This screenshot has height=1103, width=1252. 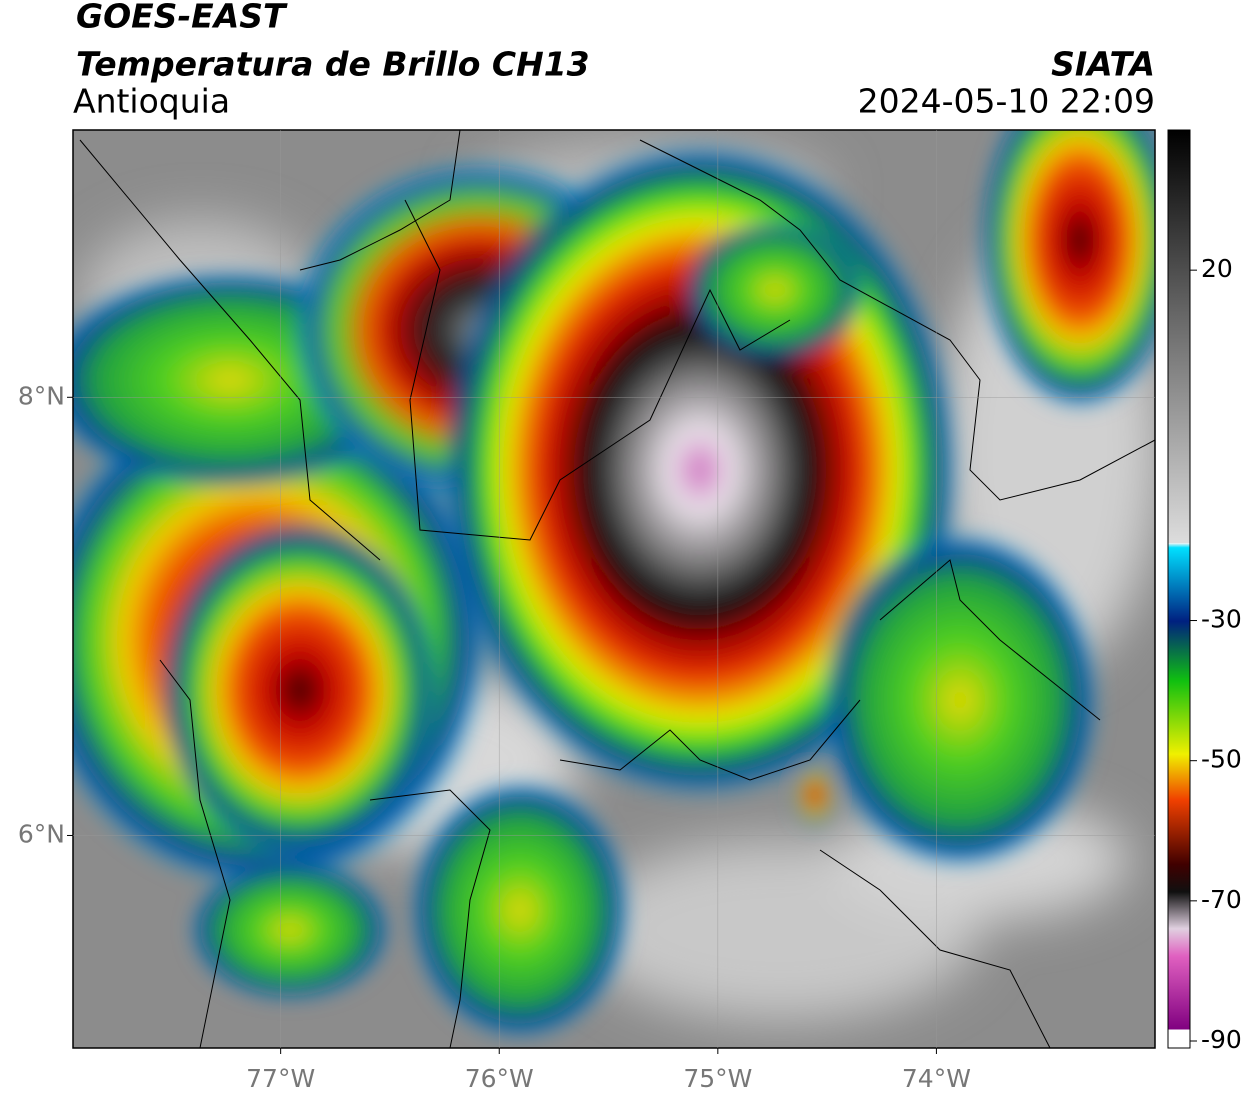 I want to click on x-tick-label: 77°W, so click(x=280, y=1078).